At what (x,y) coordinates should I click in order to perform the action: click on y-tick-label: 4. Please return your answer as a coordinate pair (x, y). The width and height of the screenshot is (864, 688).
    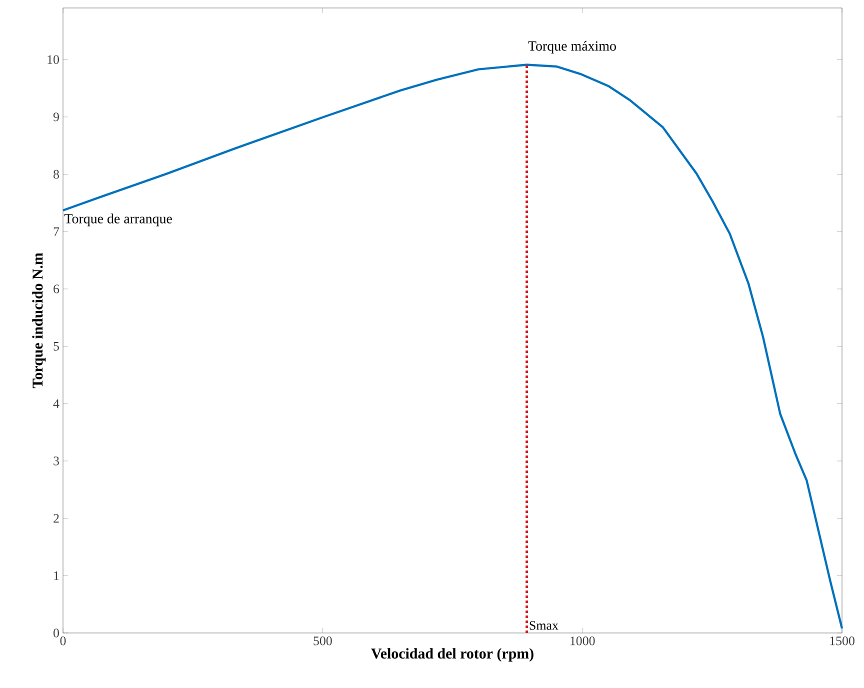
    Looking at the image, I should click on (56, 403).